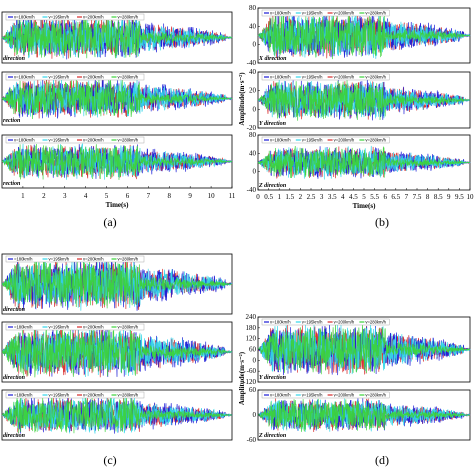  Describe the element at coordinates (258, 197) in the screenshot. I see `x-tick-label: 0` at that location.